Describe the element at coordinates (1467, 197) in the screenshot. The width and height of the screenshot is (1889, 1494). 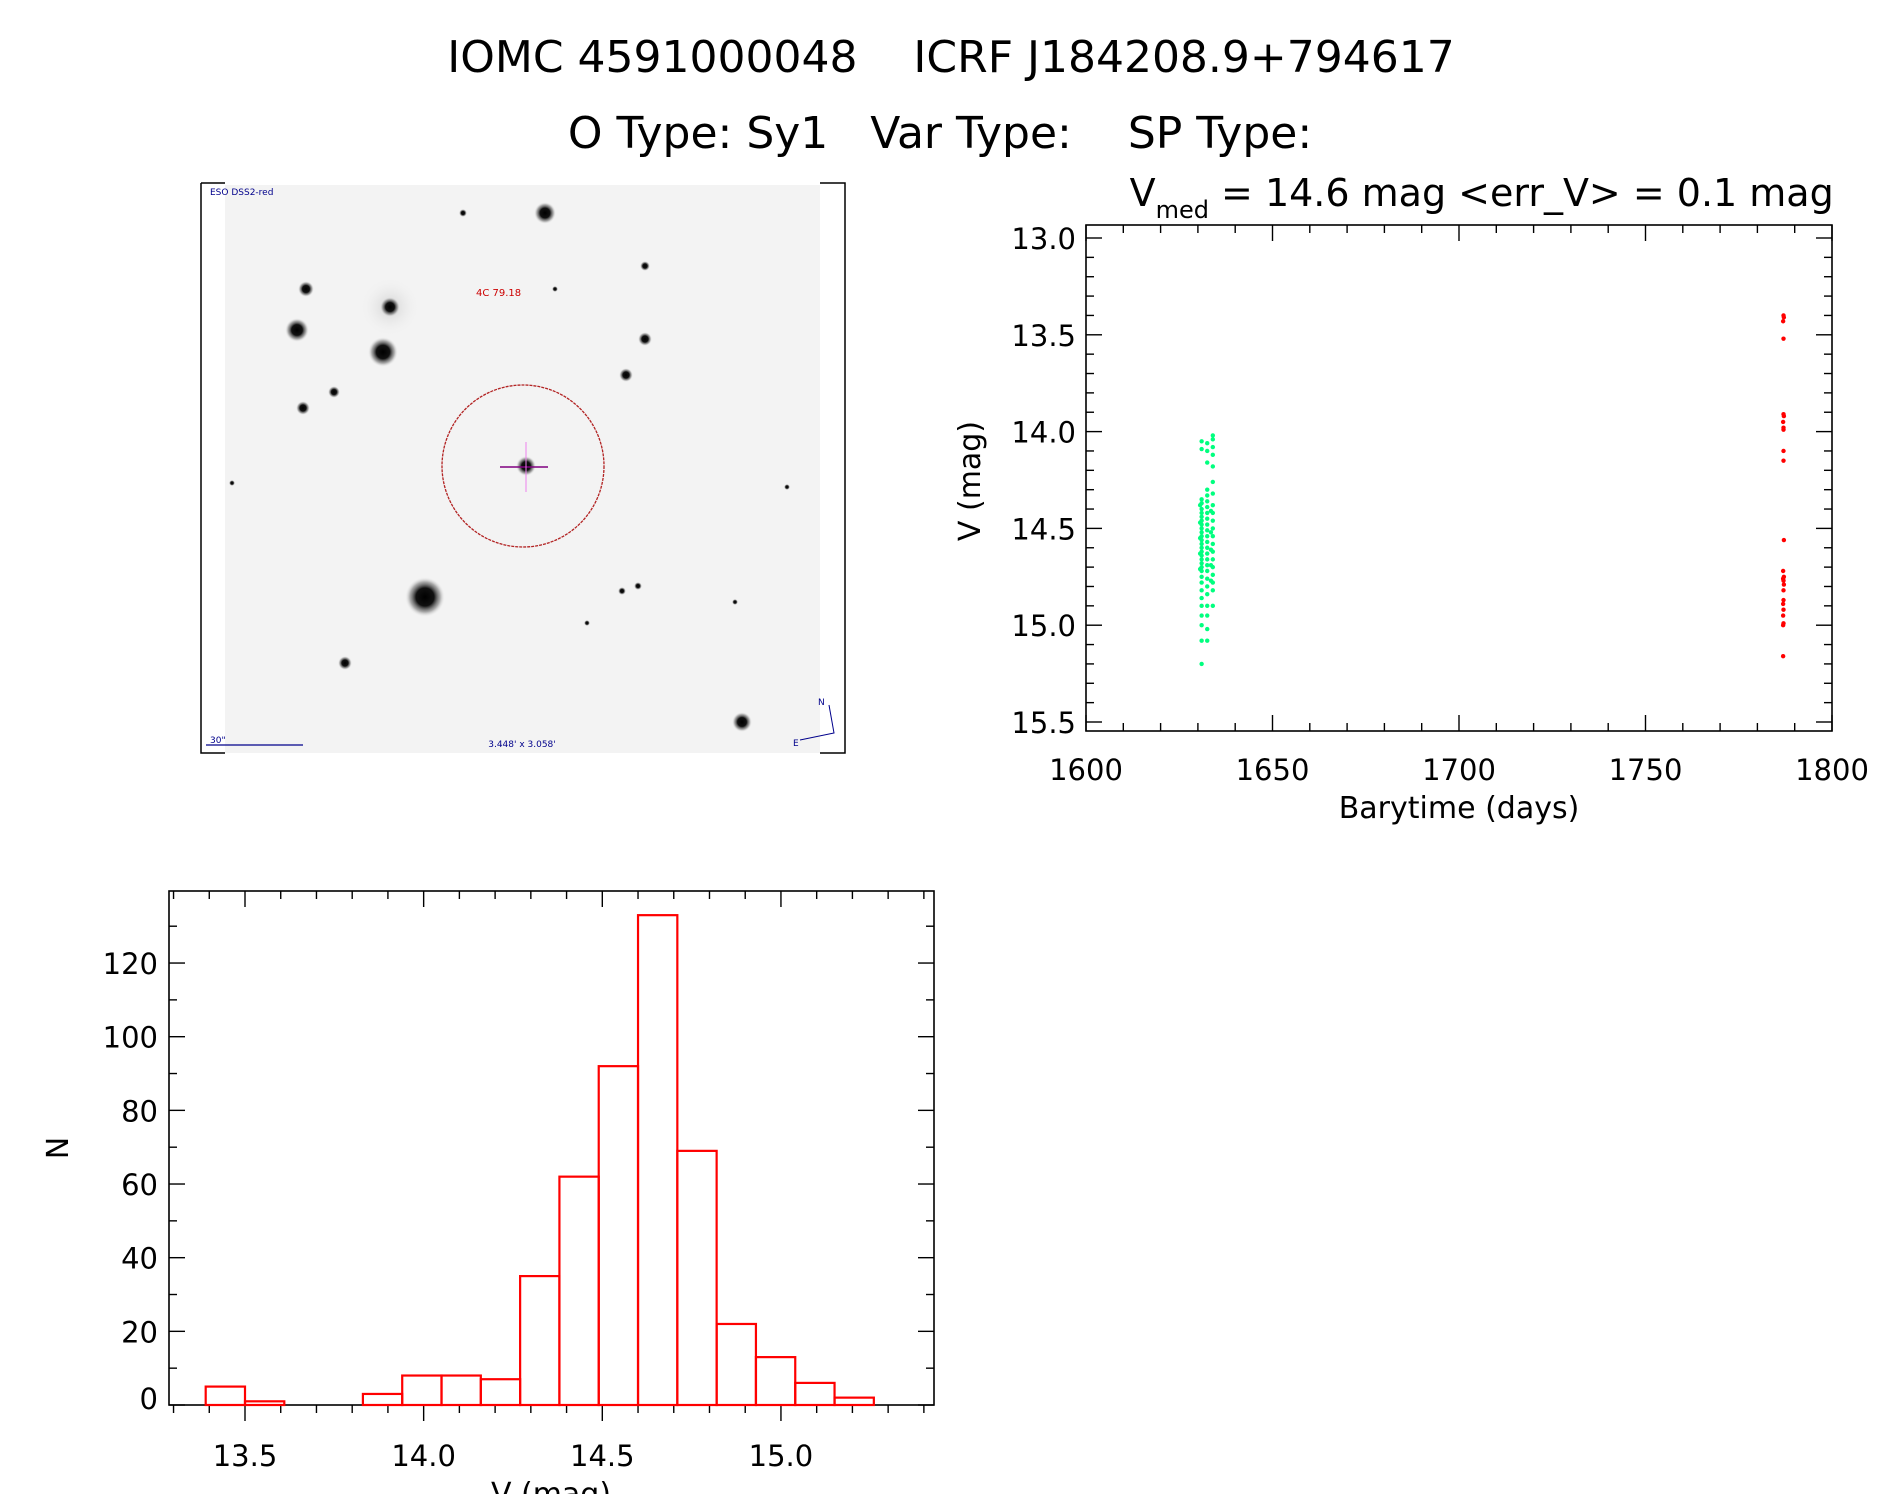
I see `lc-title: Vmed = 14.6 mag <err_V> = 0.1 mag` at that location.